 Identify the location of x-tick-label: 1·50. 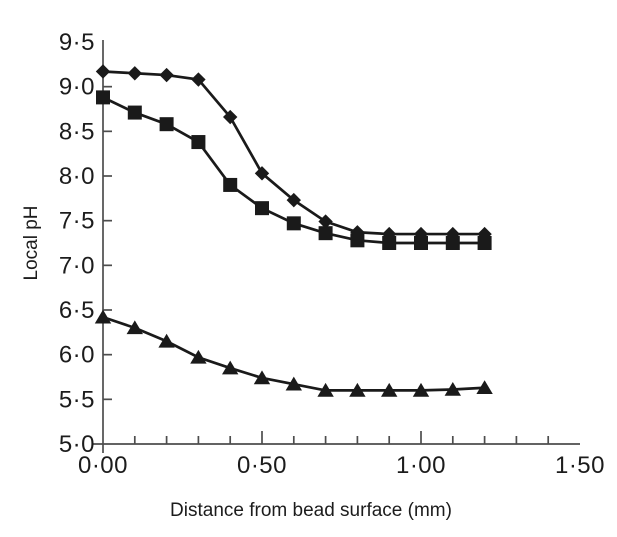
(580, 465).